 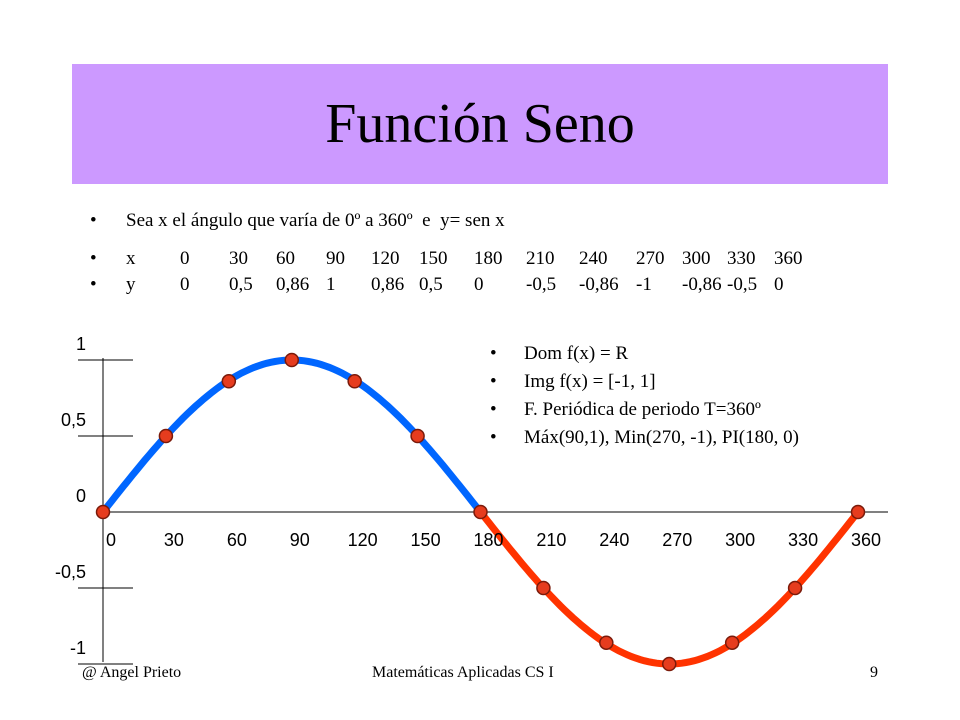 I want to click on y-value-11: -0,5, so click(x=742, y=284).